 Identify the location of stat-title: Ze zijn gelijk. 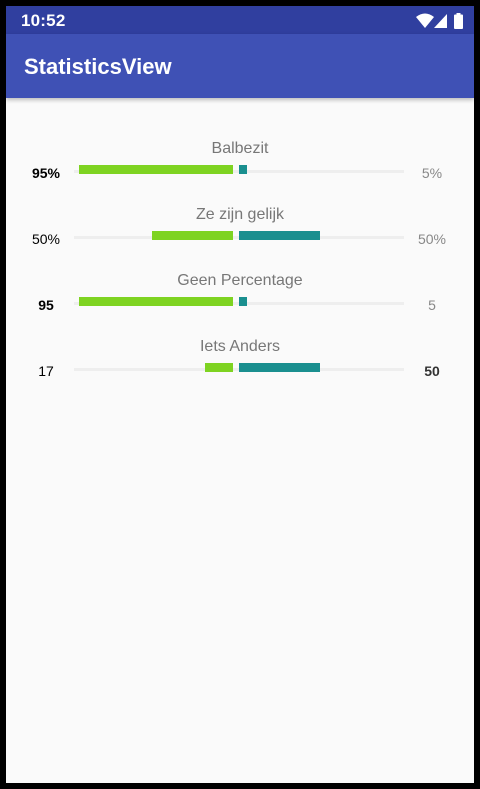
(240, 214).